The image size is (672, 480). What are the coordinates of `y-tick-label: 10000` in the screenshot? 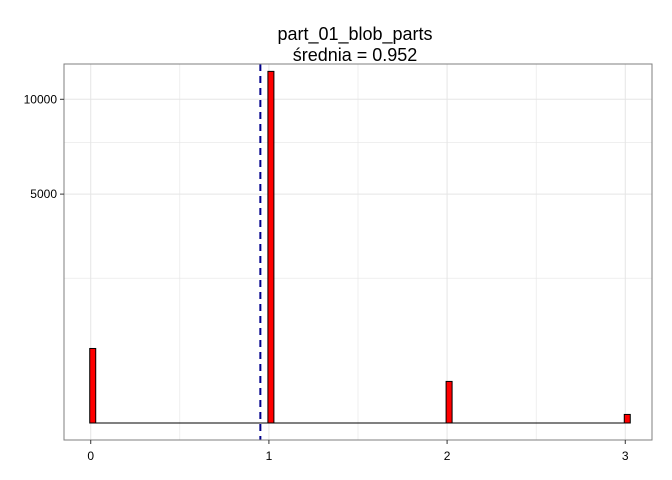 It's located at (41, 99).